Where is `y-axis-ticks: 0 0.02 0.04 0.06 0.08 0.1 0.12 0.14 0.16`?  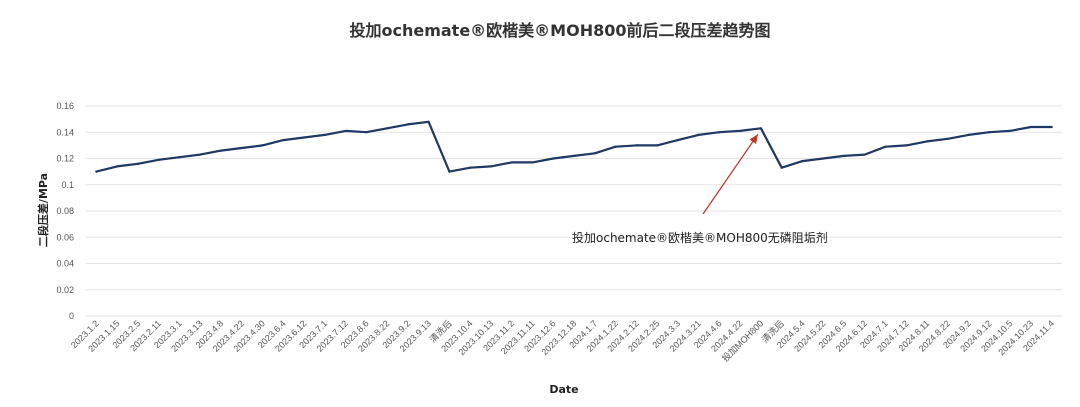 y-axis-ticks: 0 0.02 0.04 0.06 0.08 0.1 0.12 0.14 0.16 is located at coordinates (65, 211).